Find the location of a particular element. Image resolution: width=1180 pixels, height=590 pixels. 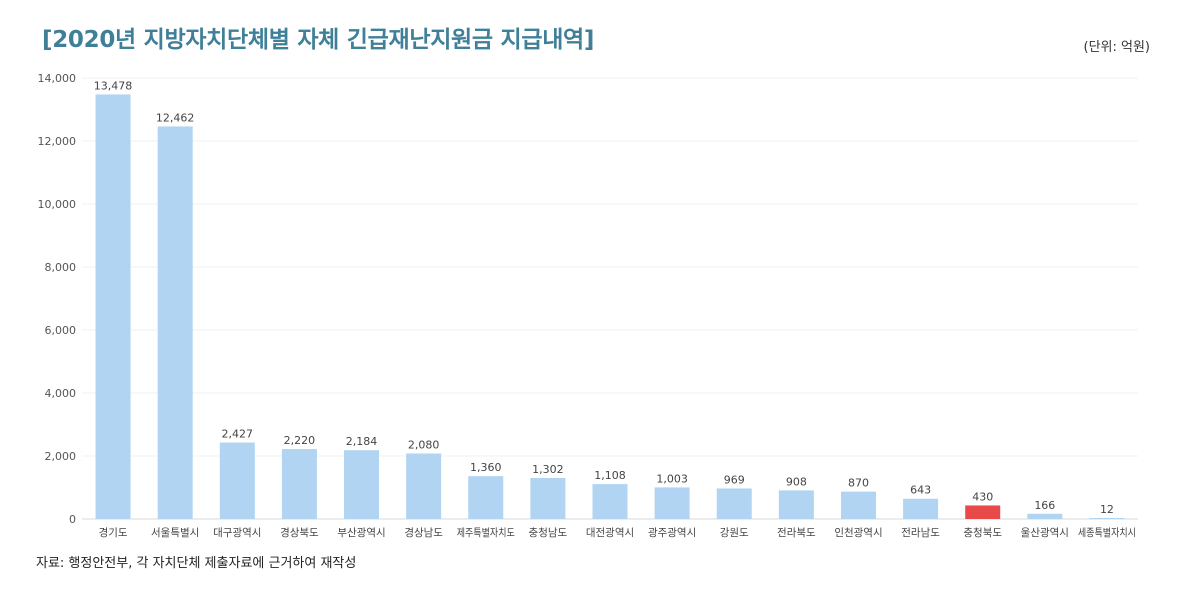

data-label: 1,108 is located at coordinates (610, 475).